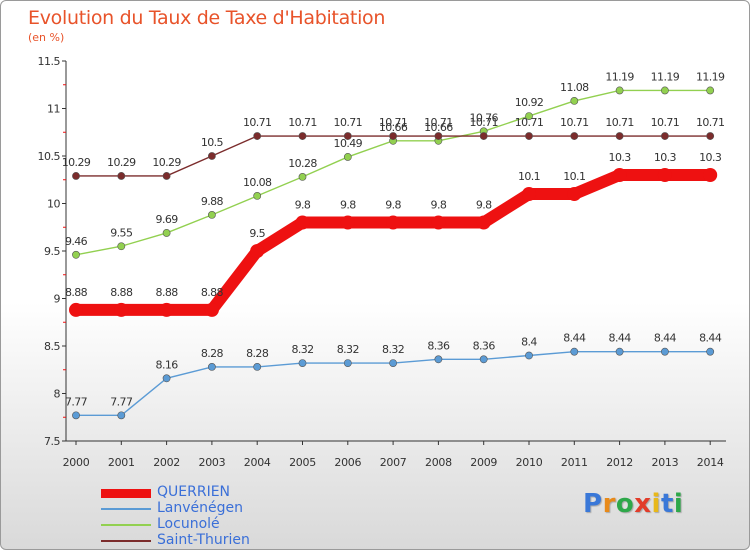 The image size is (750, 550). I want to click on proxiti-logo: Proxiti, so click(633, 504).